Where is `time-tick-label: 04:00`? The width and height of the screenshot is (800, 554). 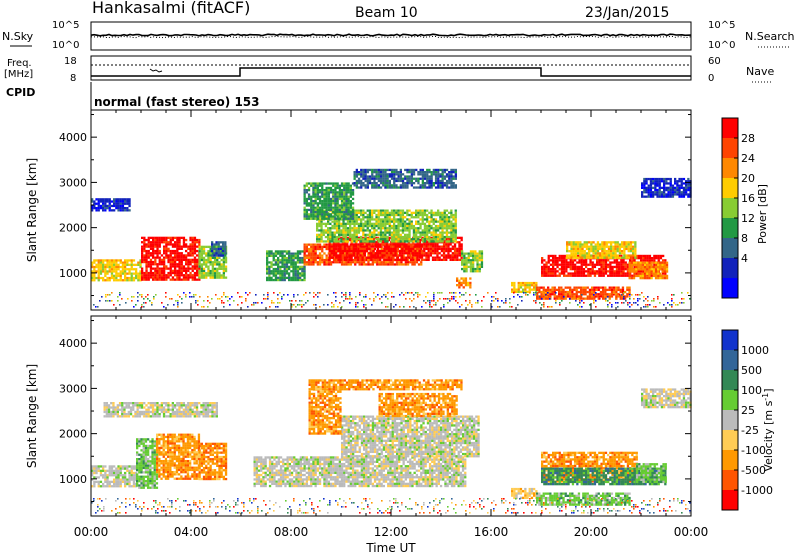 time-tick-label: 04:00 is located at coordinates (191, 532).